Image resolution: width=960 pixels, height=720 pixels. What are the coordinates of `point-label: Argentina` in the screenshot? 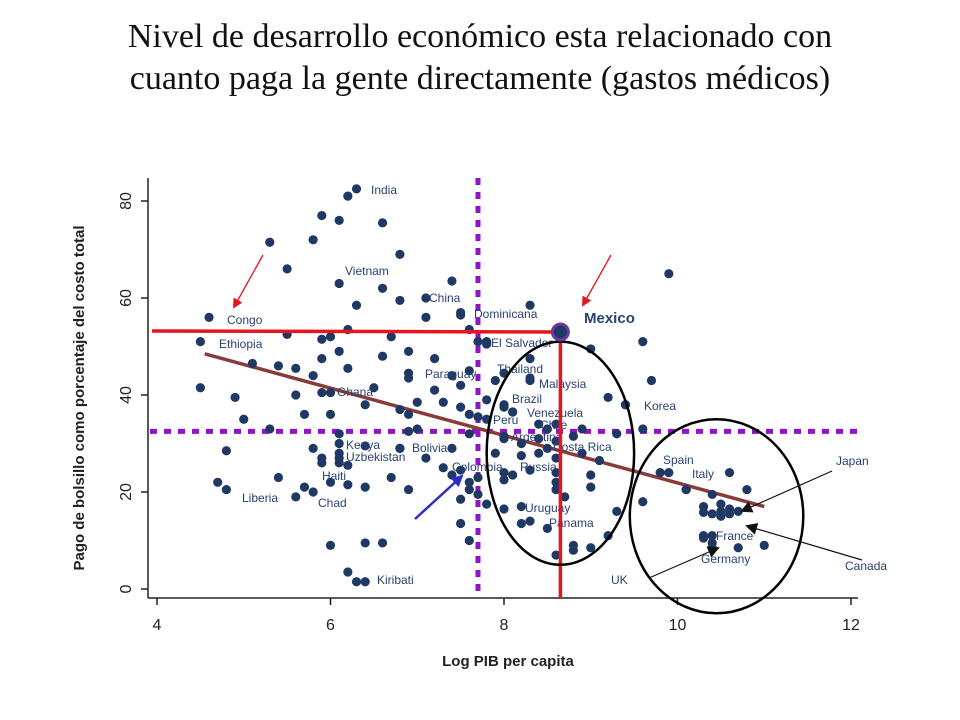 It's located at (537, 437).